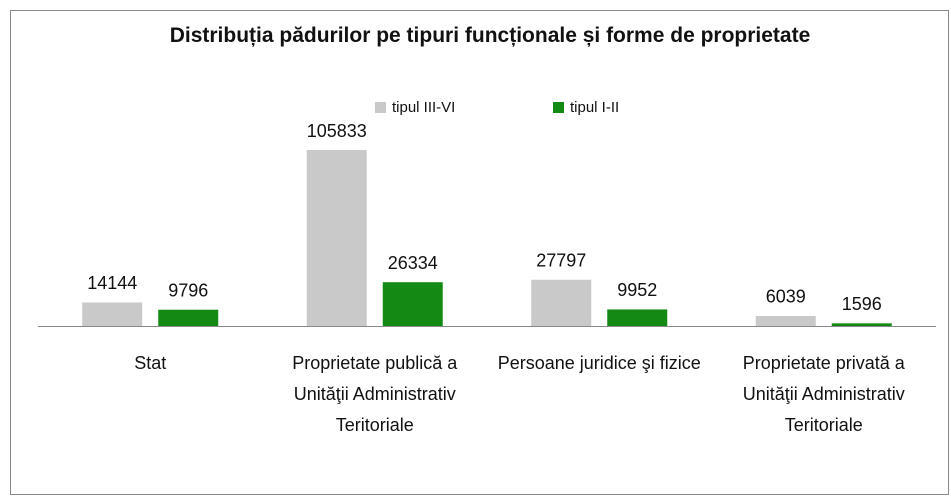 Image resolution: width=951 pixels, height=496 pixels. What do you see at coordinates (112, 283) in the screenshot?
I see `value-label: 14144` at bounding box center [112, 283].